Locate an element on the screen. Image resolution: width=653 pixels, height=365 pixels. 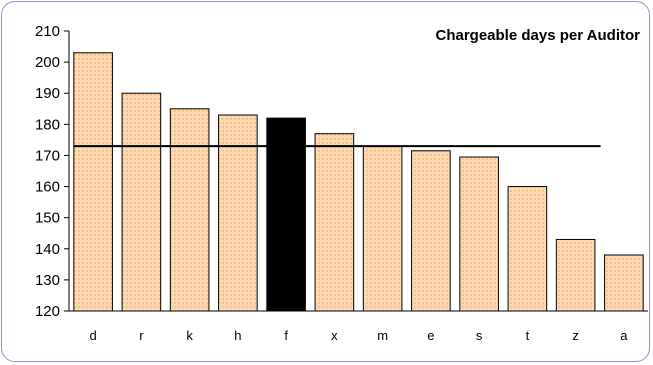
y-tick-label: 130 is located at coordinates (47, 280).